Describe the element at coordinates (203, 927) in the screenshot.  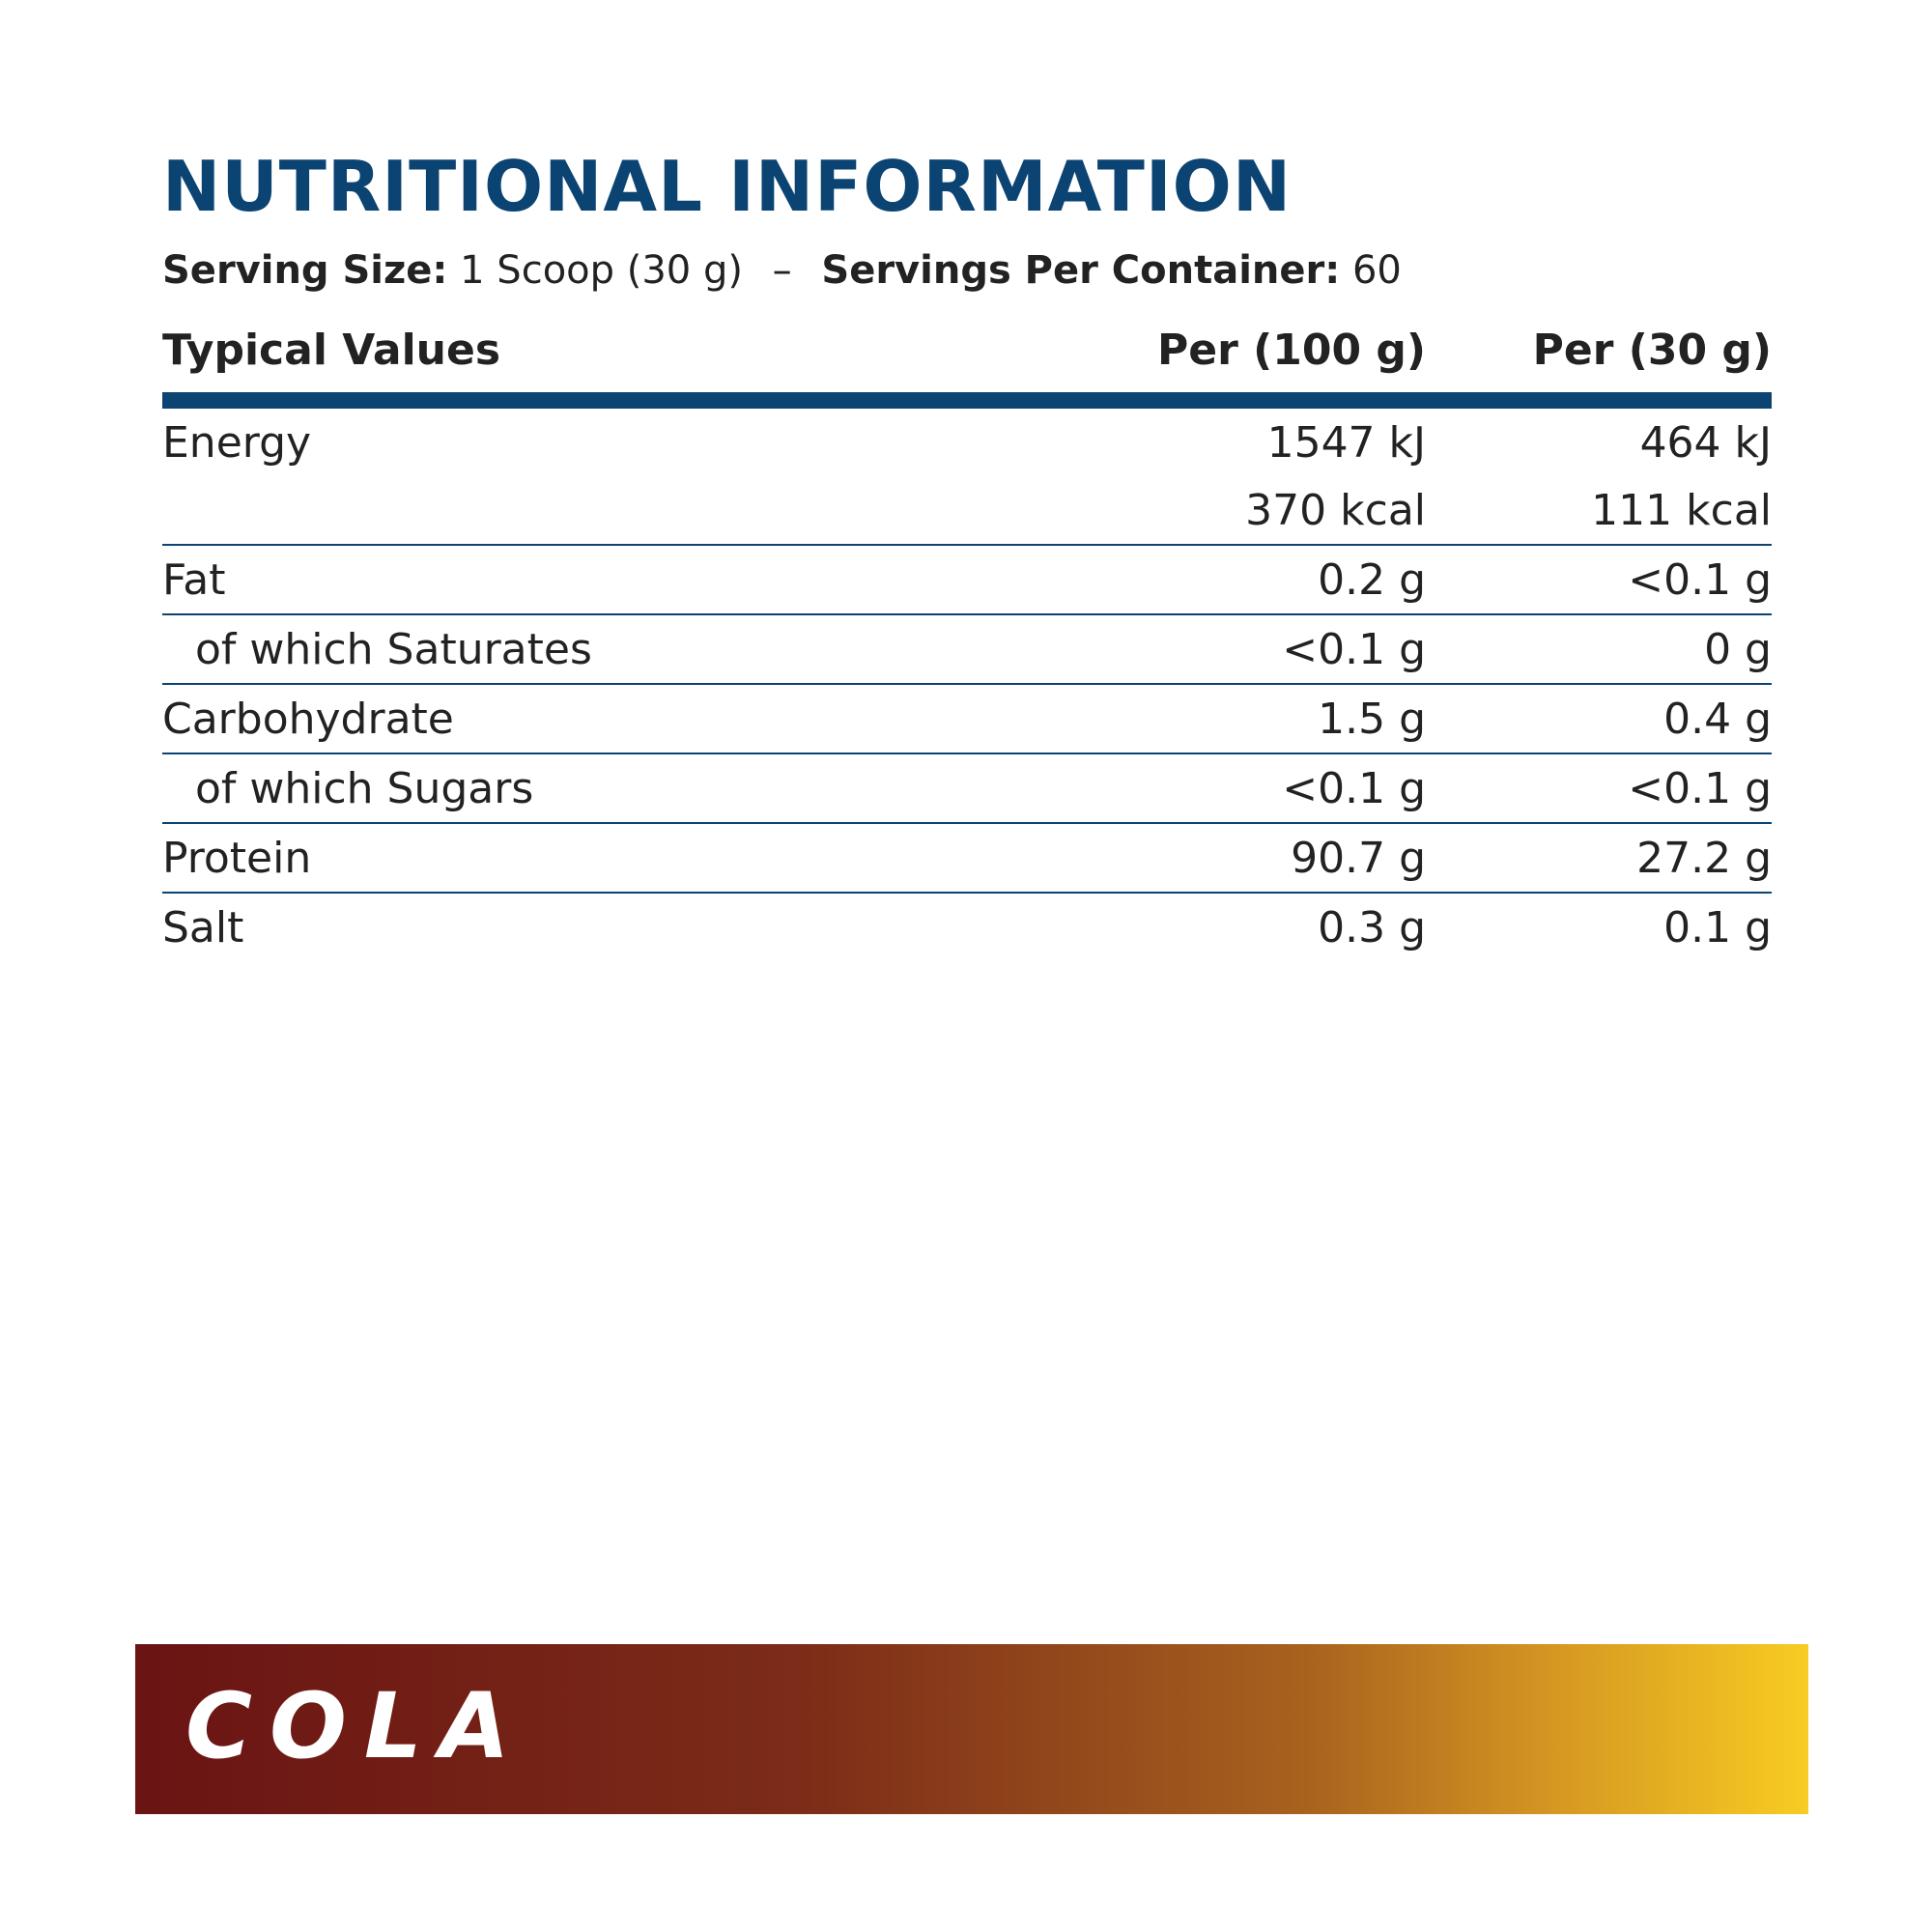
I see `row-label: Salt` at that location.